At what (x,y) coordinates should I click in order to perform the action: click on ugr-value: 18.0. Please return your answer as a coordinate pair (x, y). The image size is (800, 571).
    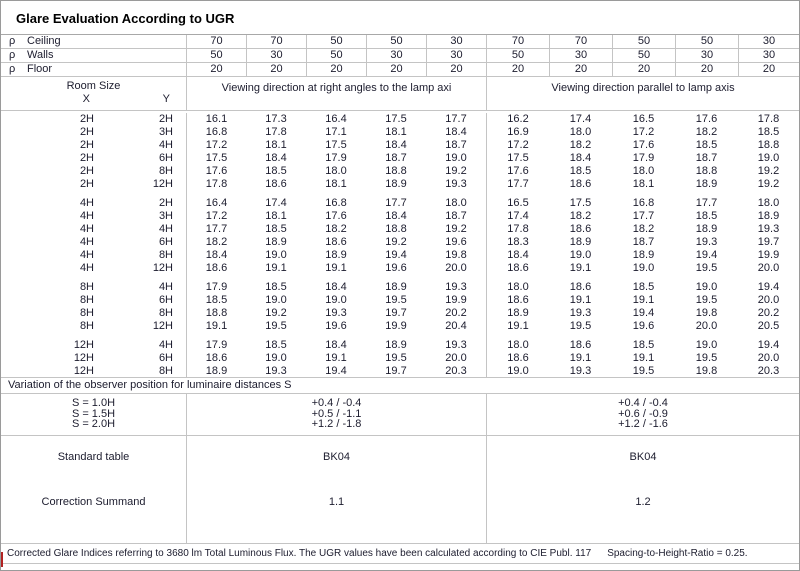
    Looking at the image, I should click on (456, 203).